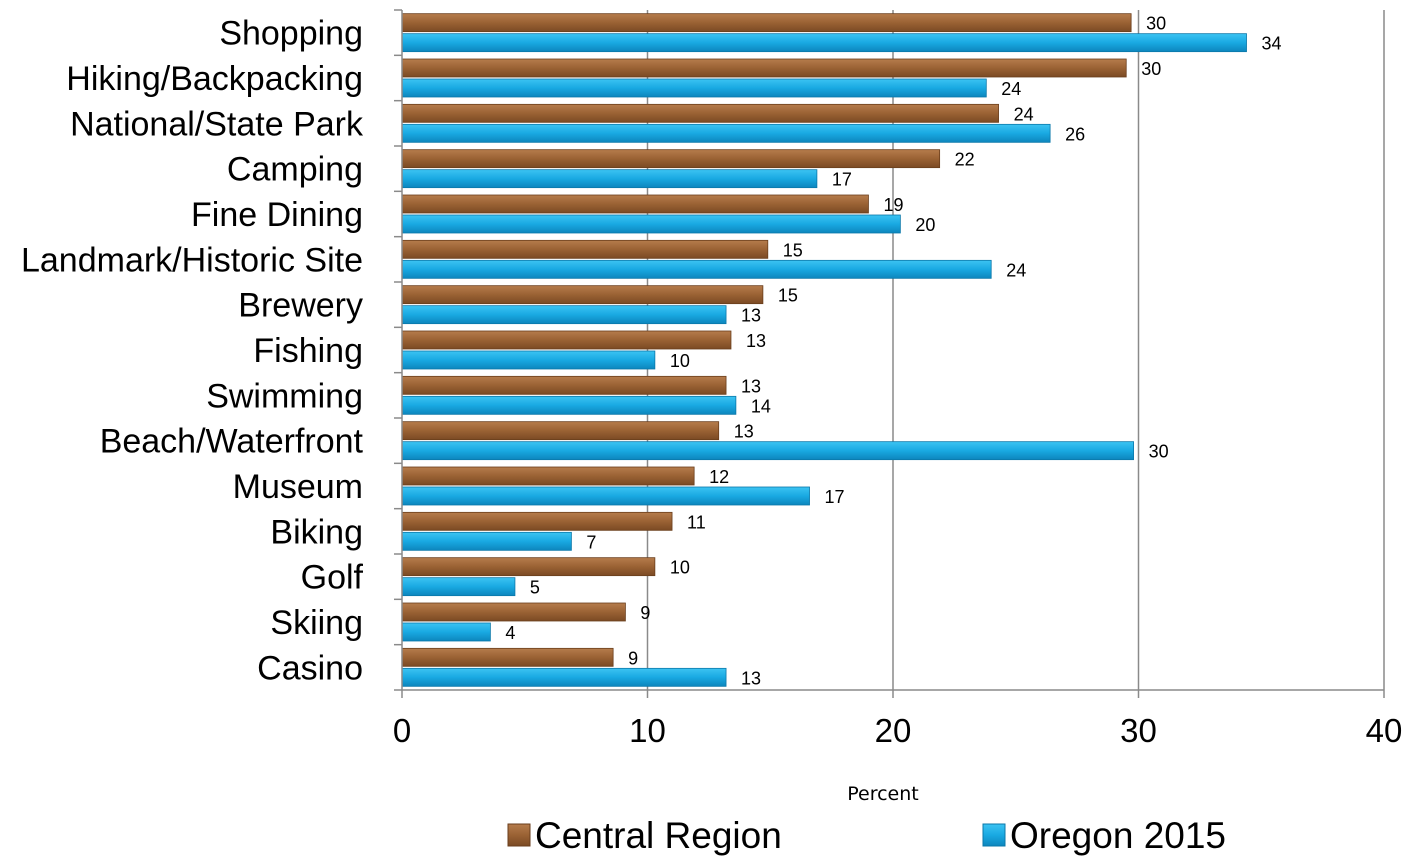  I want to click on x-axis-title: Percent, so click(883, 794).